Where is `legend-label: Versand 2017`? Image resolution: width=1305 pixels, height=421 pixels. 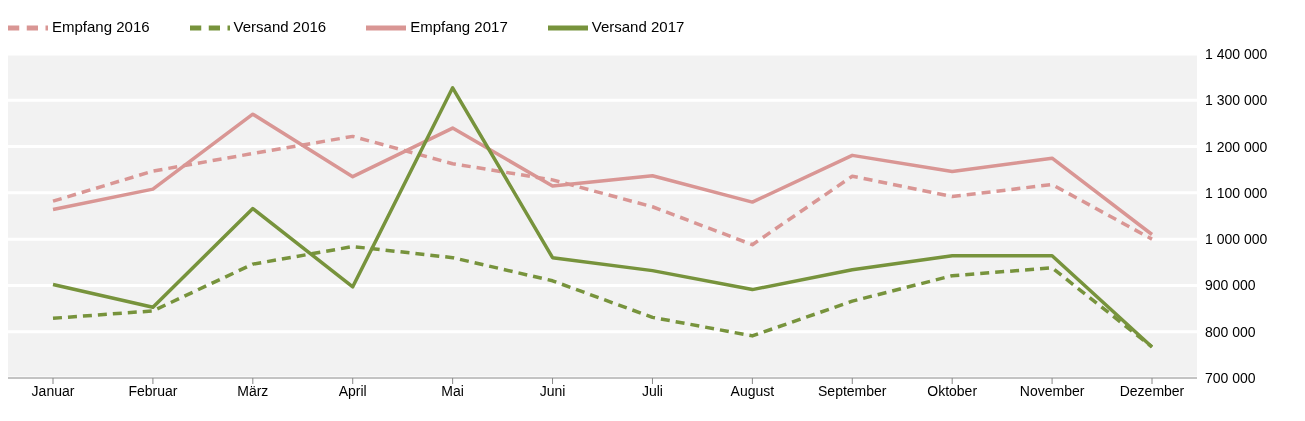 legend-label: Versand 2017 is located at coordinates (638, 26).